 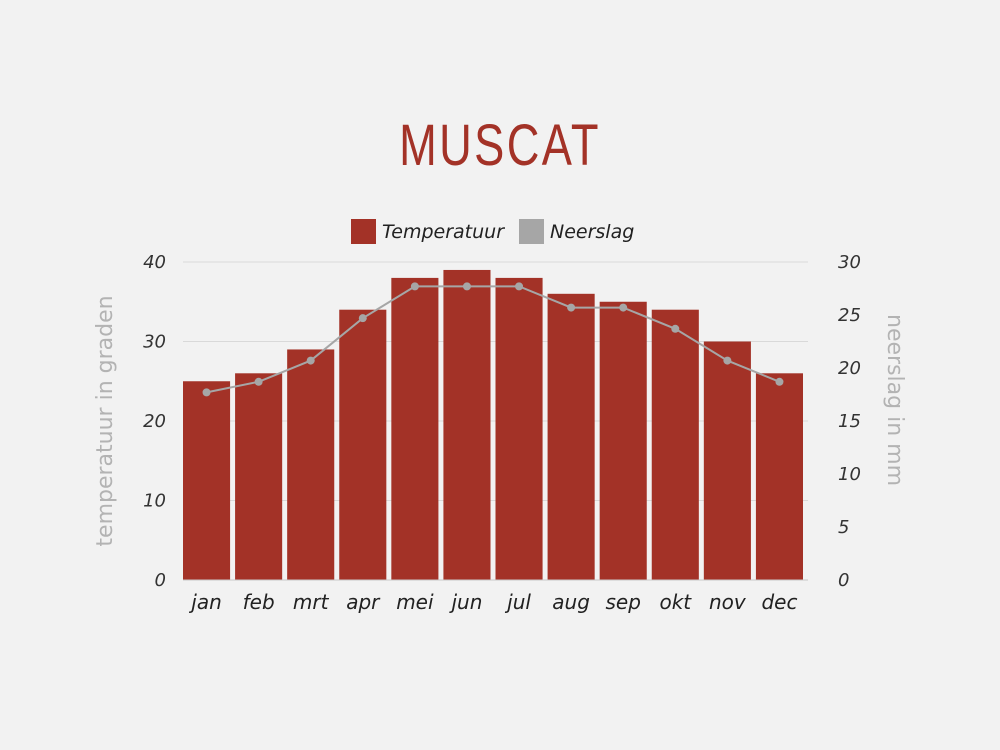 I want to click on legend-swatch-neerslag, so click(x=531, y=231).